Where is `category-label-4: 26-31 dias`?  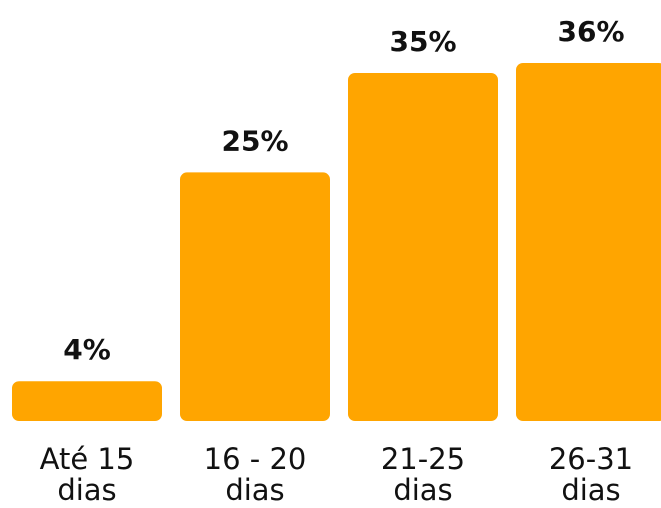
category-label-4: 26-31 dias is located at coordinates (588, 475).